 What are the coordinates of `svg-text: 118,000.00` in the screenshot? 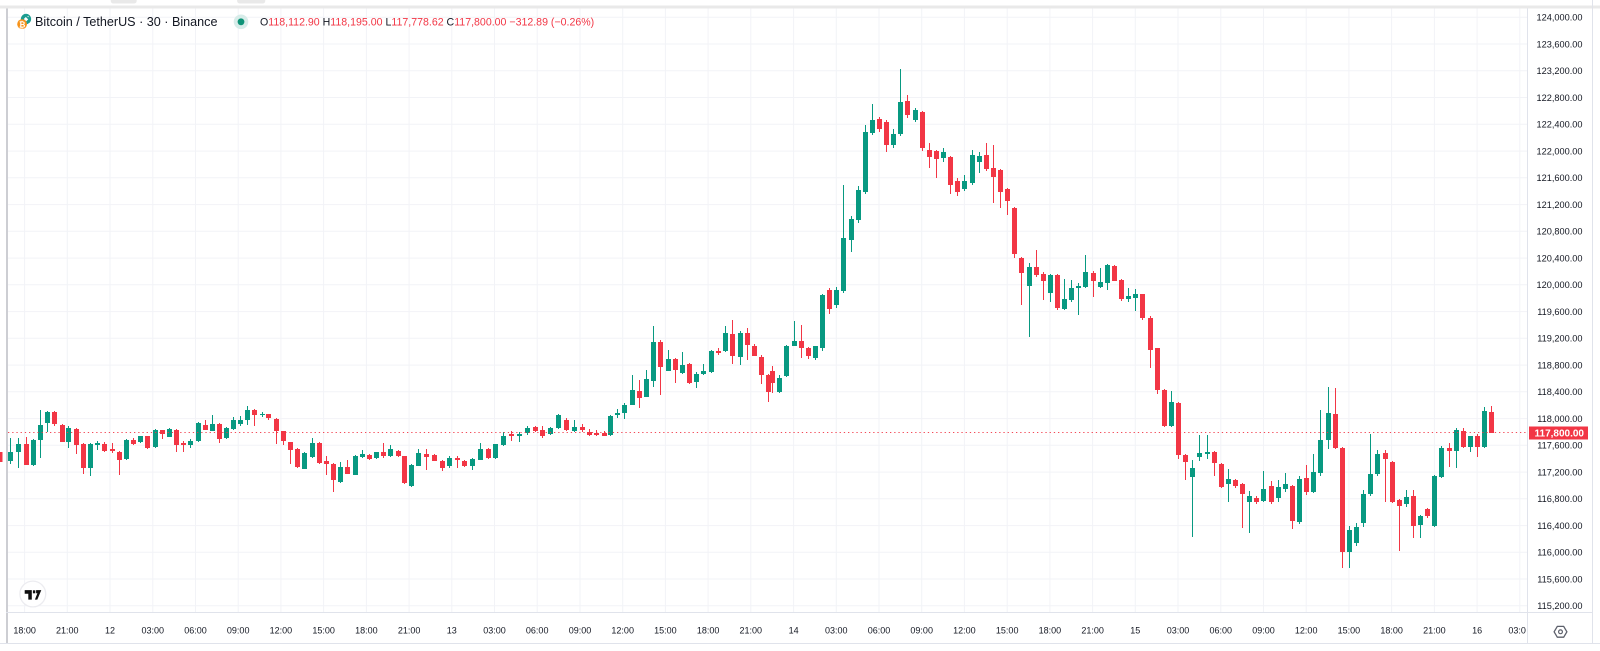 It's located at (1559, 419).